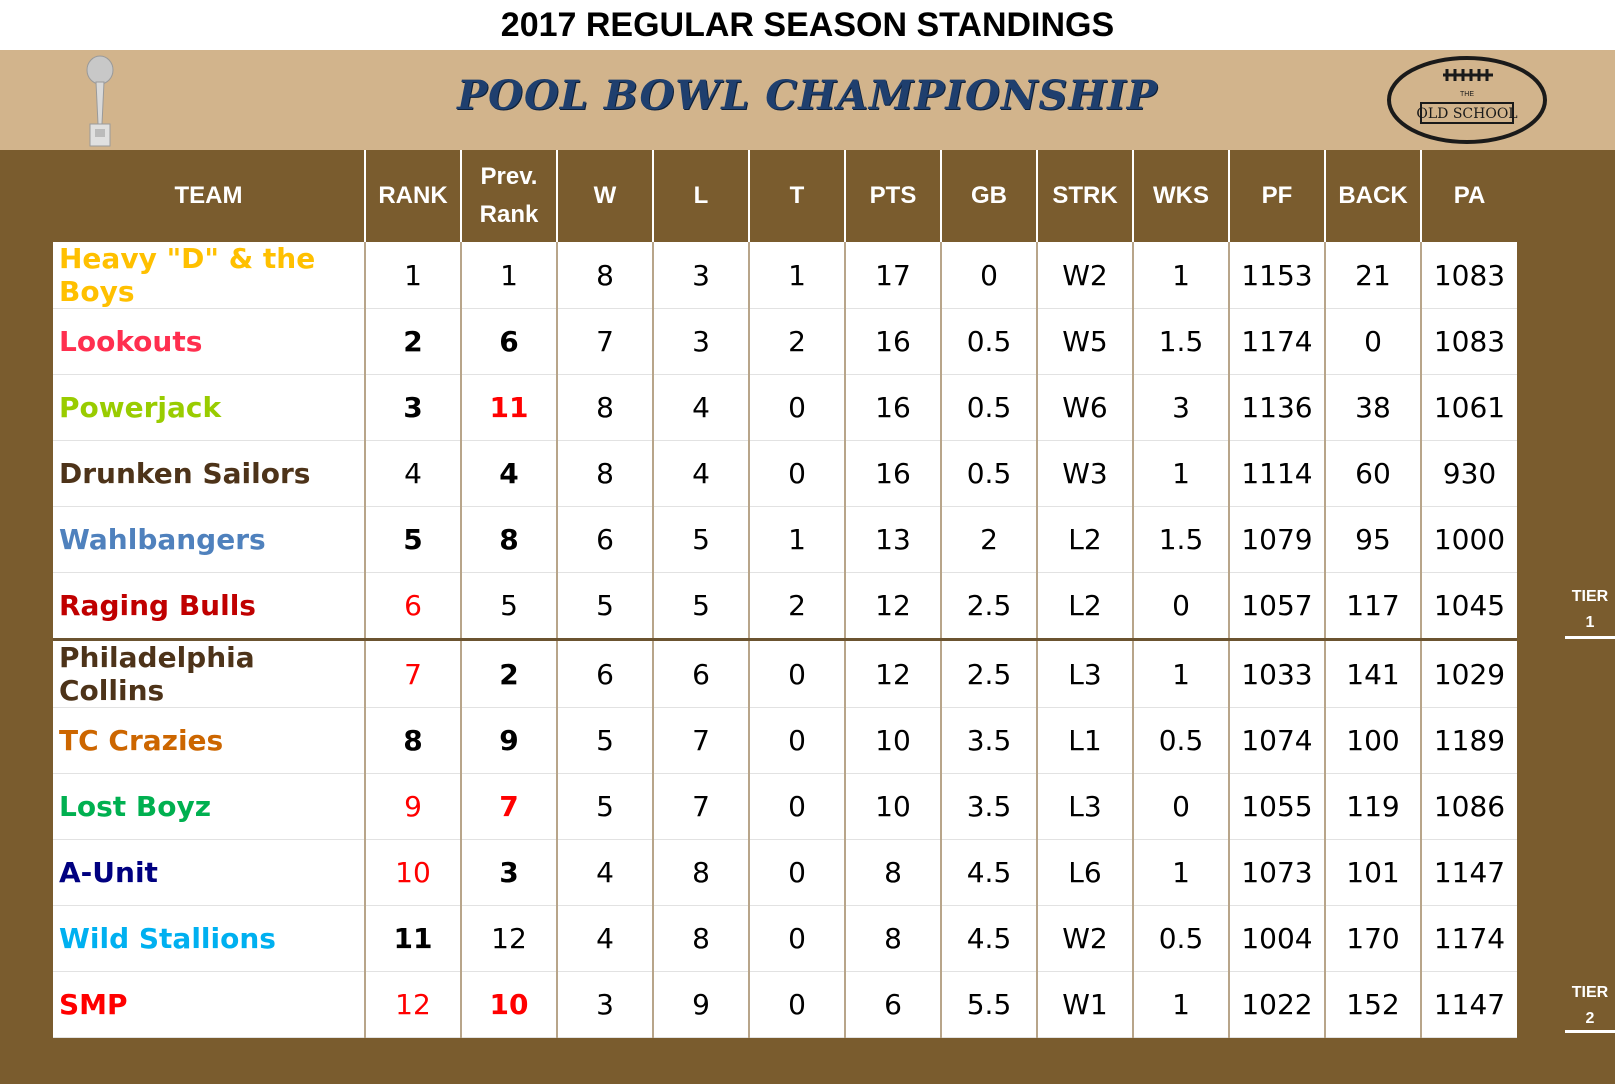  Describe the element at coordinates (1372, 872) in the screenshot. I see `back-cell: 101` at that location.